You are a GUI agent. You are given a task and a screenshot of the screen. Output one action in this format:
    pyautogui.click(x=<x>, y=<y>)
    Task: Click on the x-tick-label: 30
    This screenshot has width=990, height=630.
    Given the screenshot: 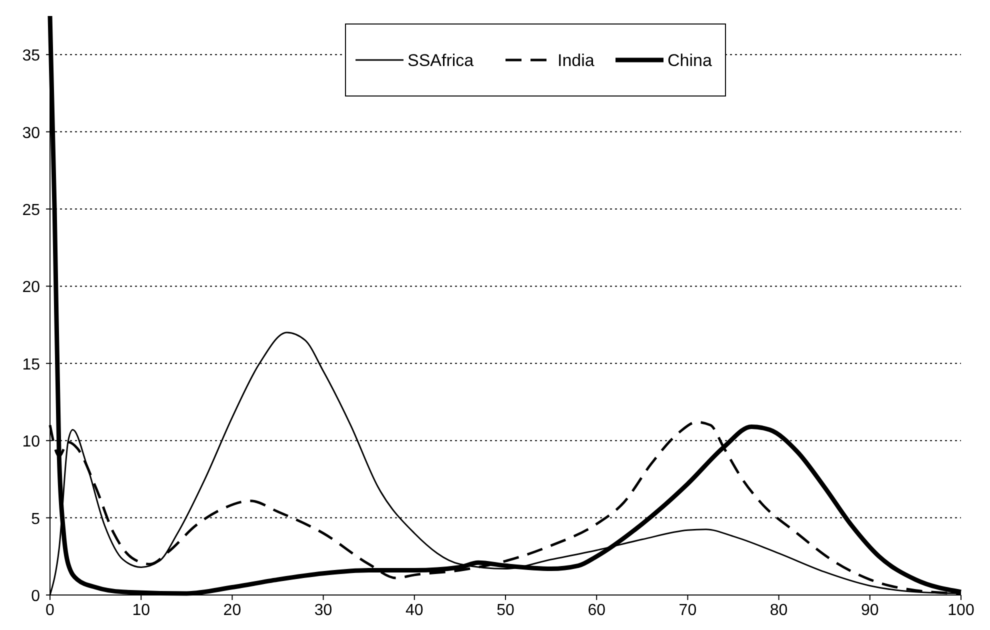 What is the action you would take?
    pyautogui.click(x=323, y=610)
    